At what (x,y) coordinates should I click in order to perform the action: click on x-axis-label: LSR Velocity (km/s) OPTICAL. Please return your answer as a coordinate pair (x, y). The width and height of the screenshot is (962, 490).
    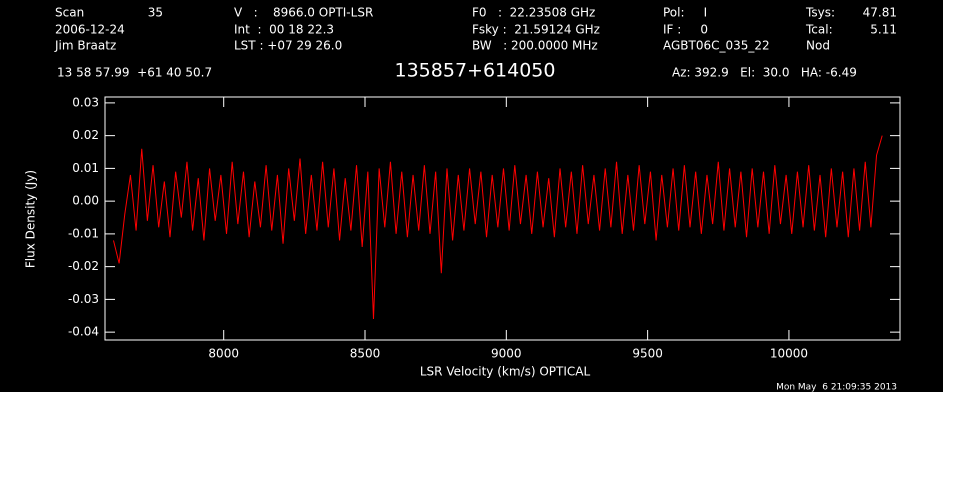
    Looking at the image, I should click on (505, 372).